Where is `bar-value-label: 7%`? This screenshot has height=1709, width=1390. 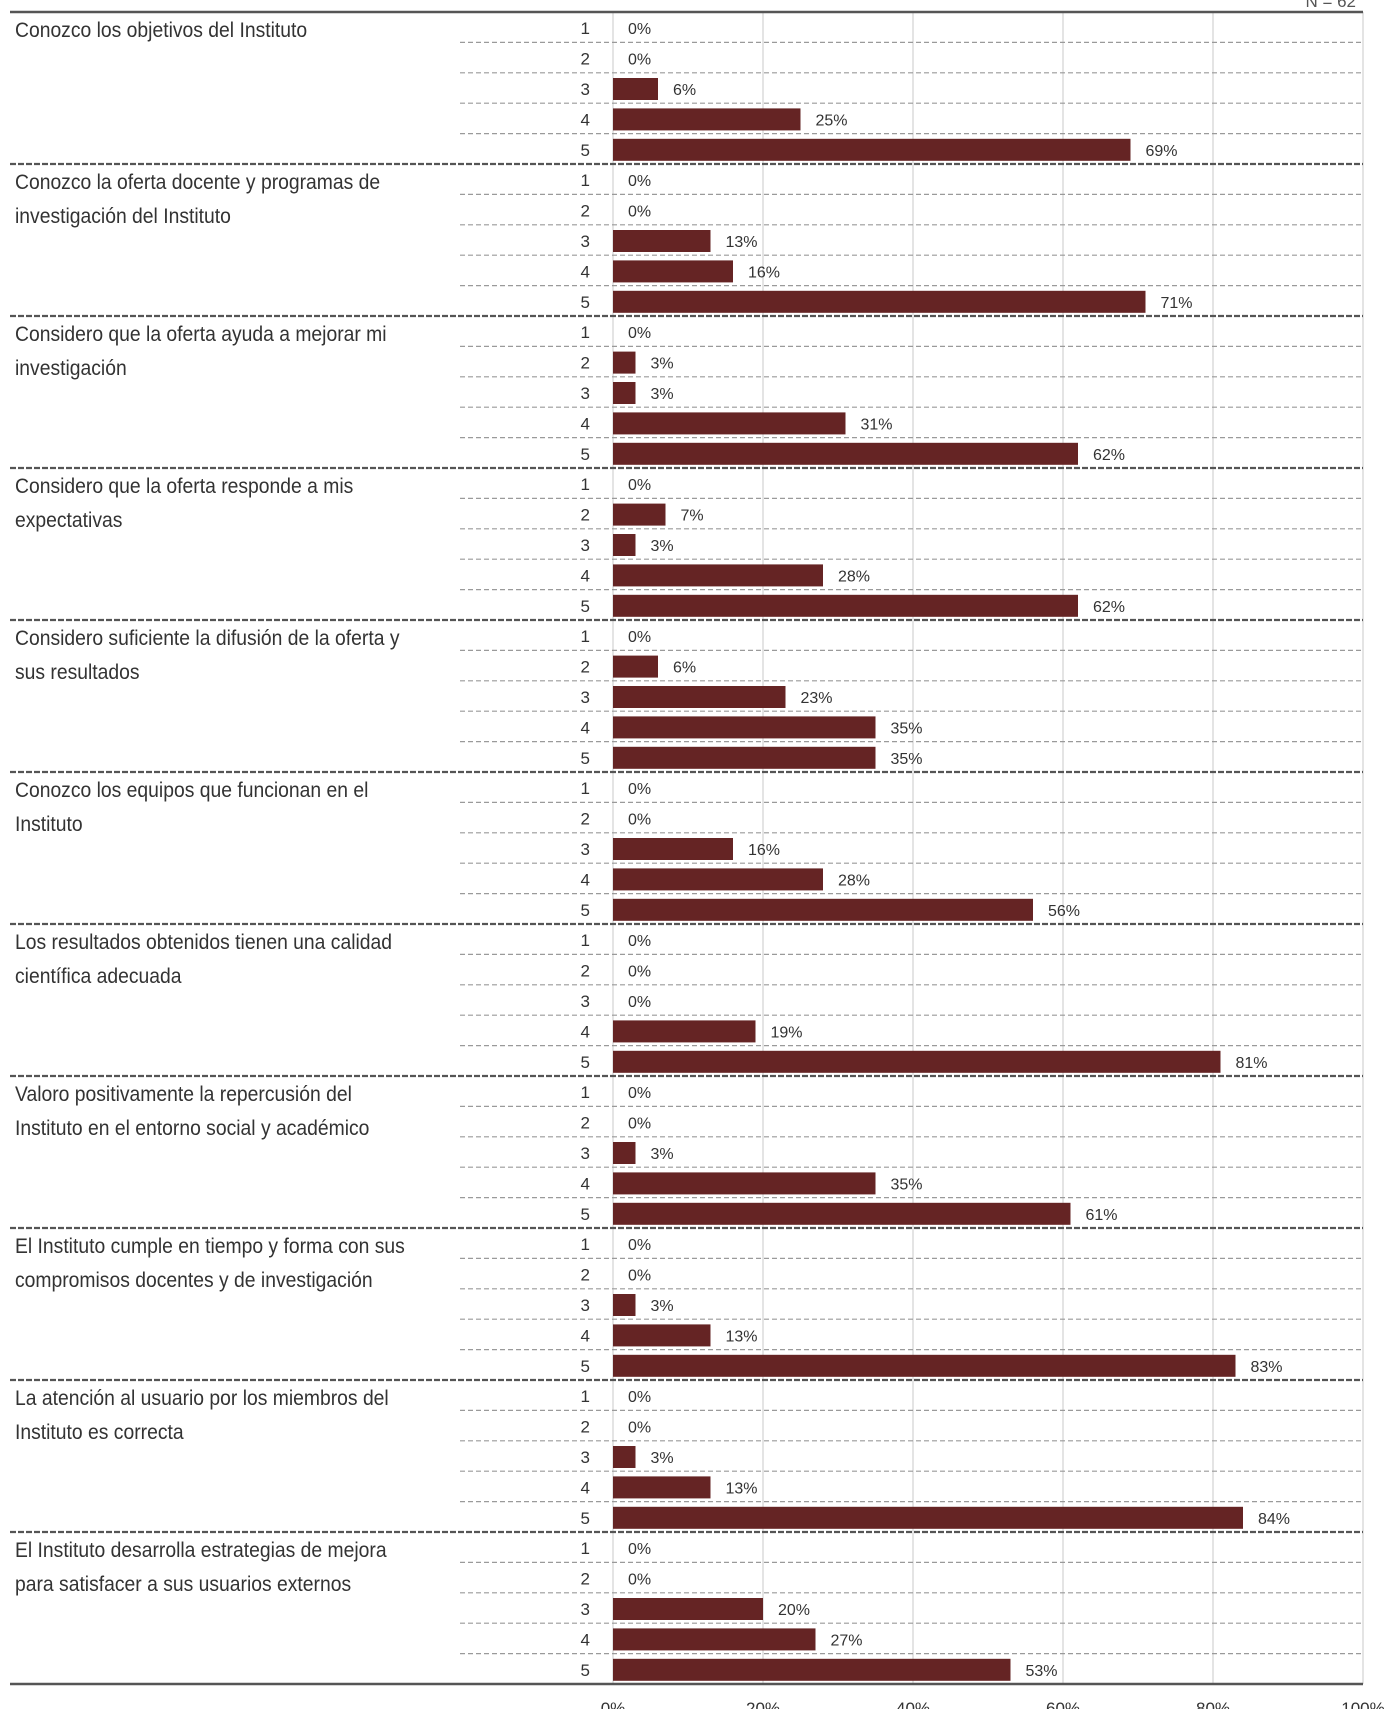
bar-value-label: 7% is located at coordinates (692, 516).